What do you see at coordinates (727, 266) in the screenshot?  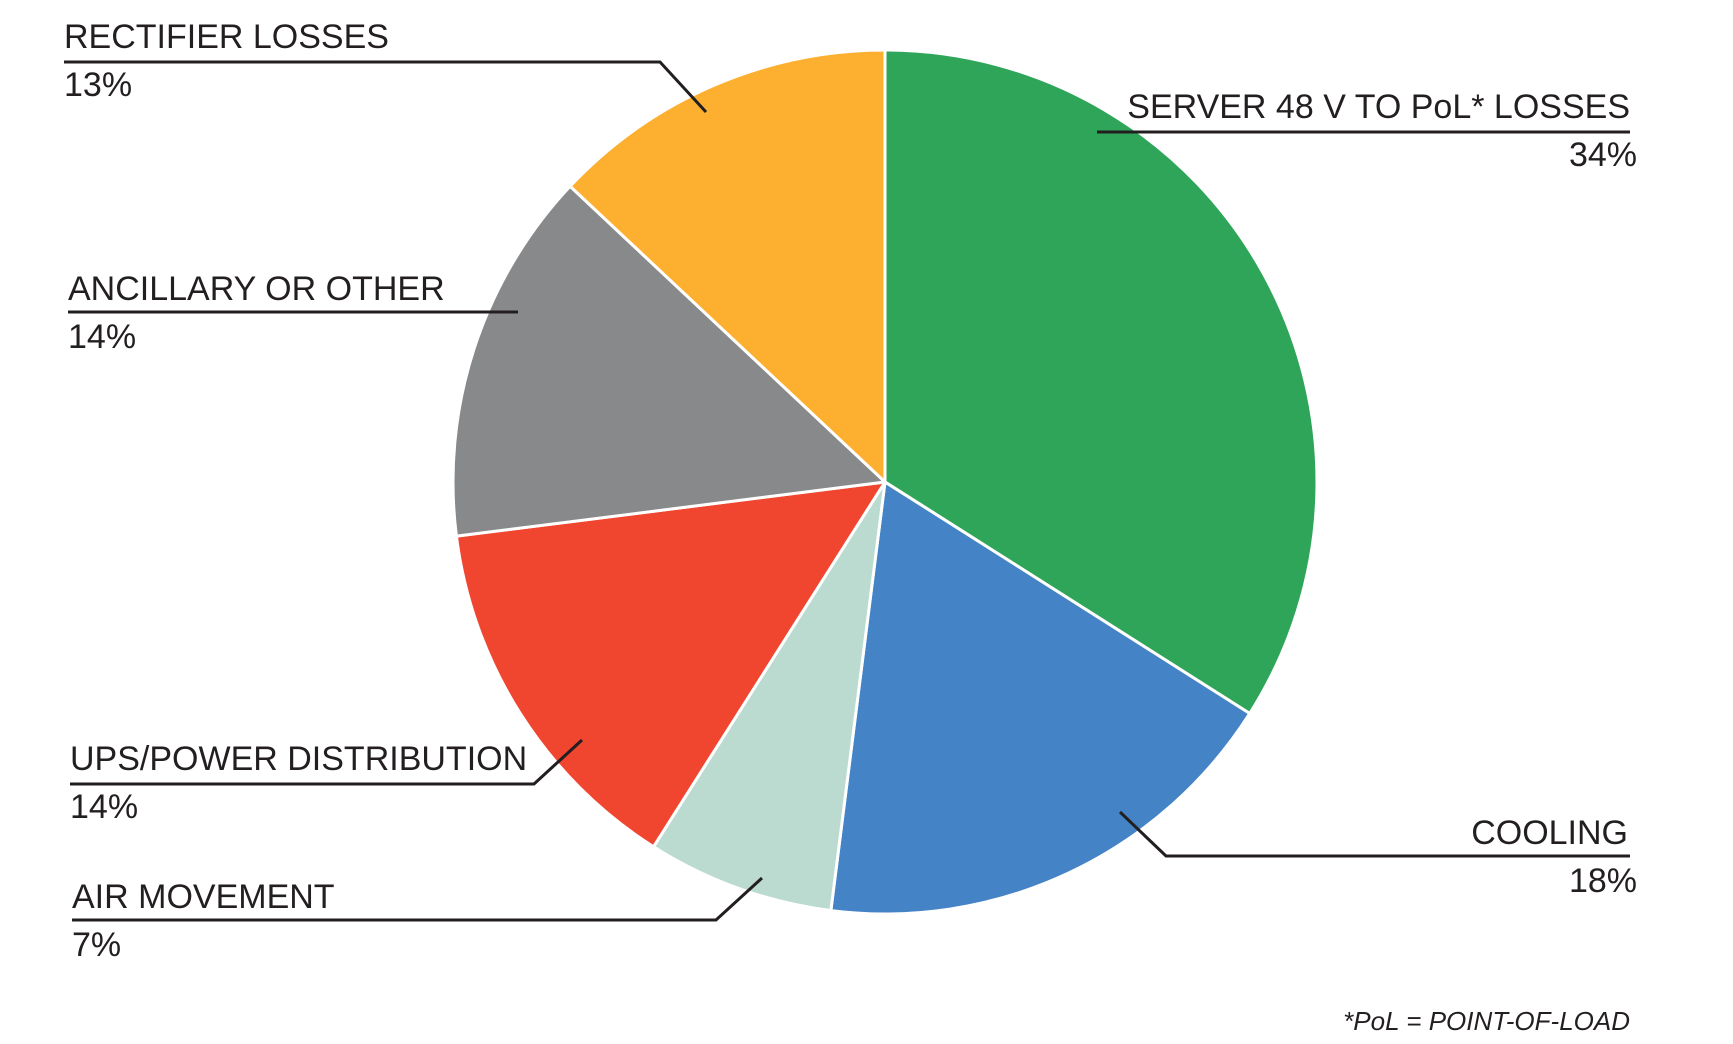 I see `pie-slice-rectifier-losses` at bounding box center [727, 266].